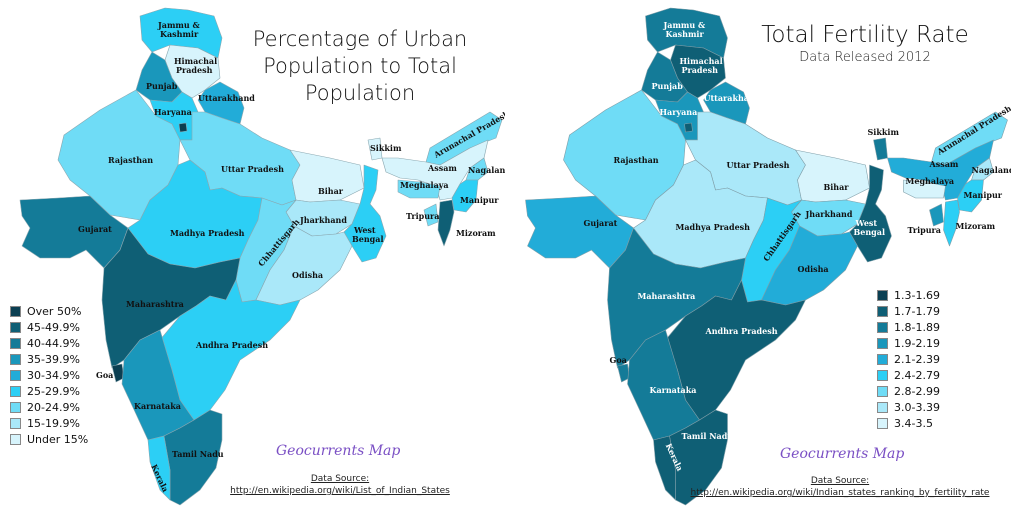 The image size is (1011, 521). I want to click on label-mizoram: Mizoram, so click(976, 226).